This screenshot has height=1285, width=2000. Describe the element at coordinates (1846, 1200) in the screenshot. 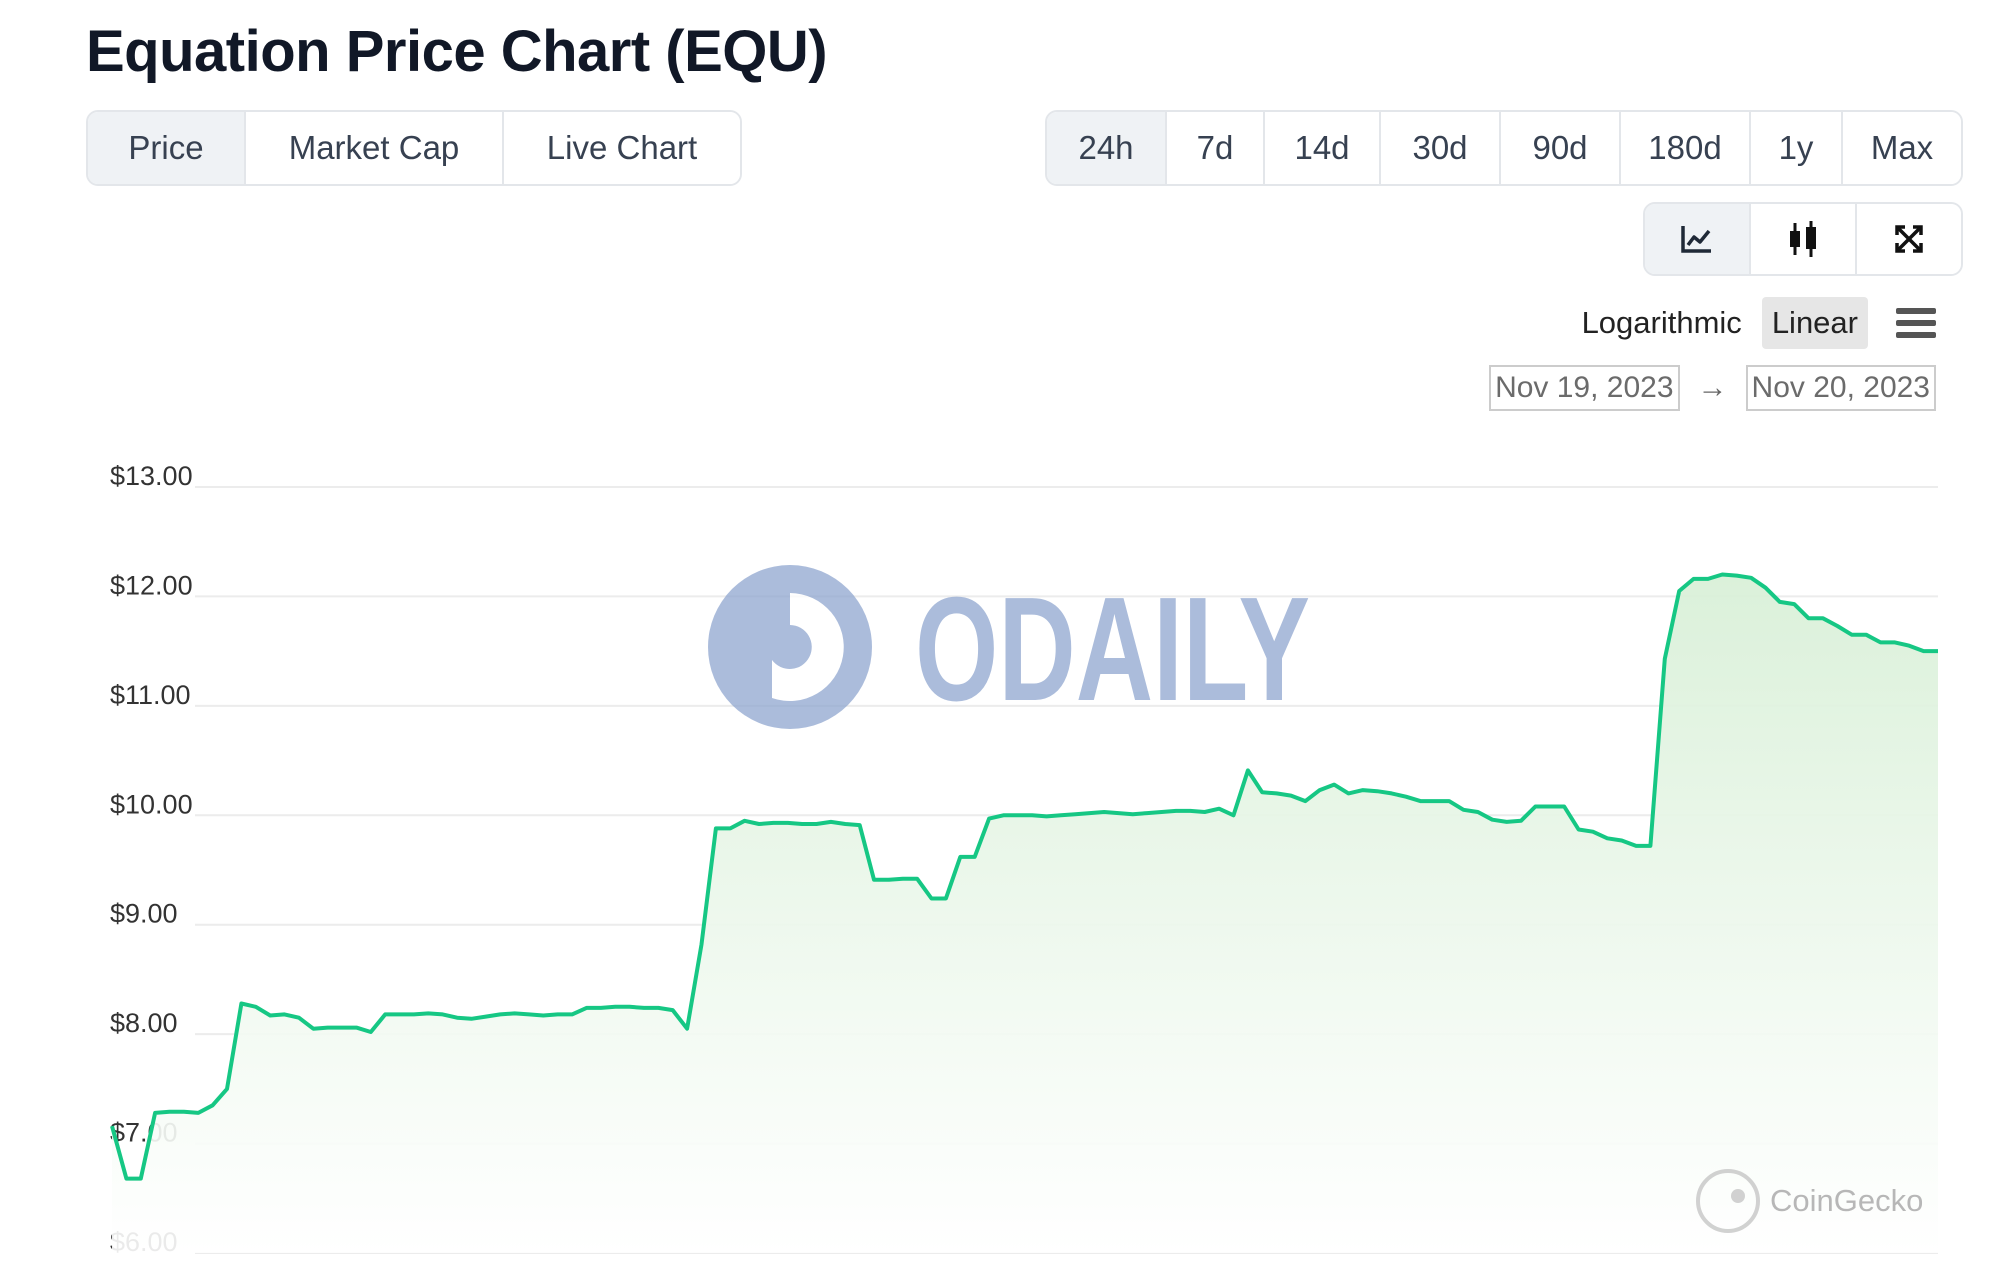

I see `coingecko-watermark-text: CoinGecko` at that location.